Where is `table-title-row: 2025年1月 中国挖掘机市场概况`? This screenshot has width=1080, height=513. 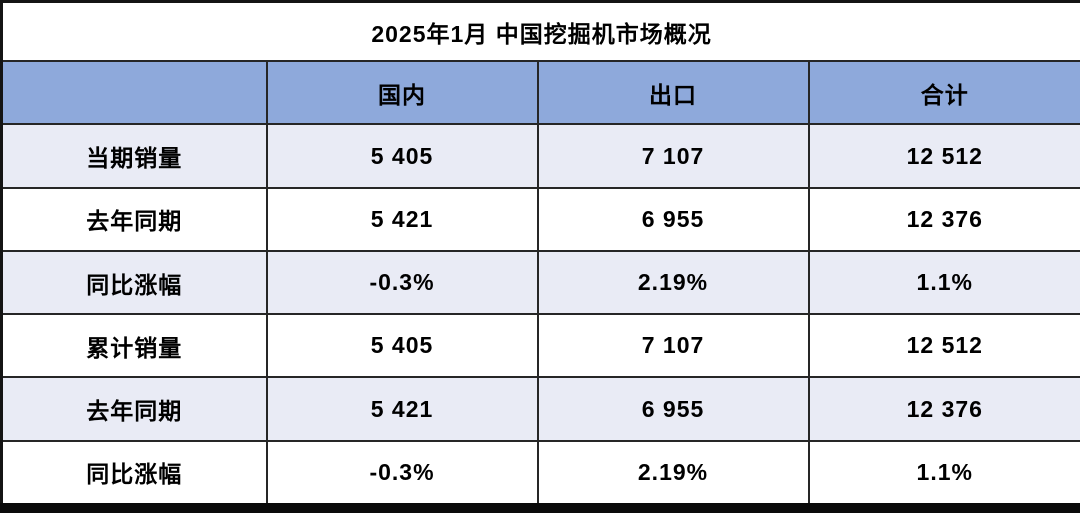 table-title-row: 2025年1月 中国挖掘机市场概况 is located at coordinates (540, 31).